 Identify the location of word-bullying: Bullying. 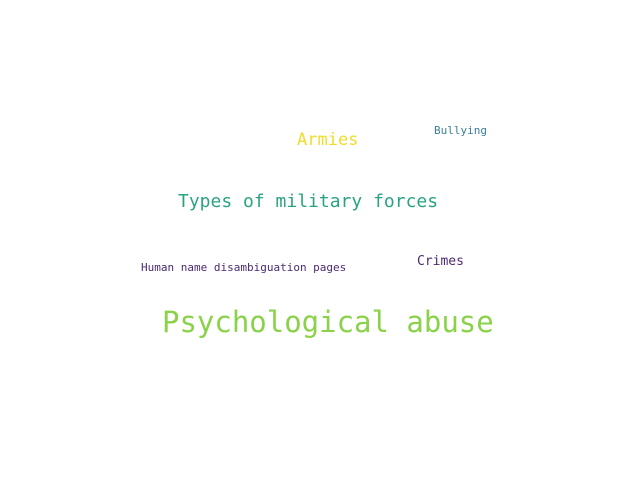
(460, 130).